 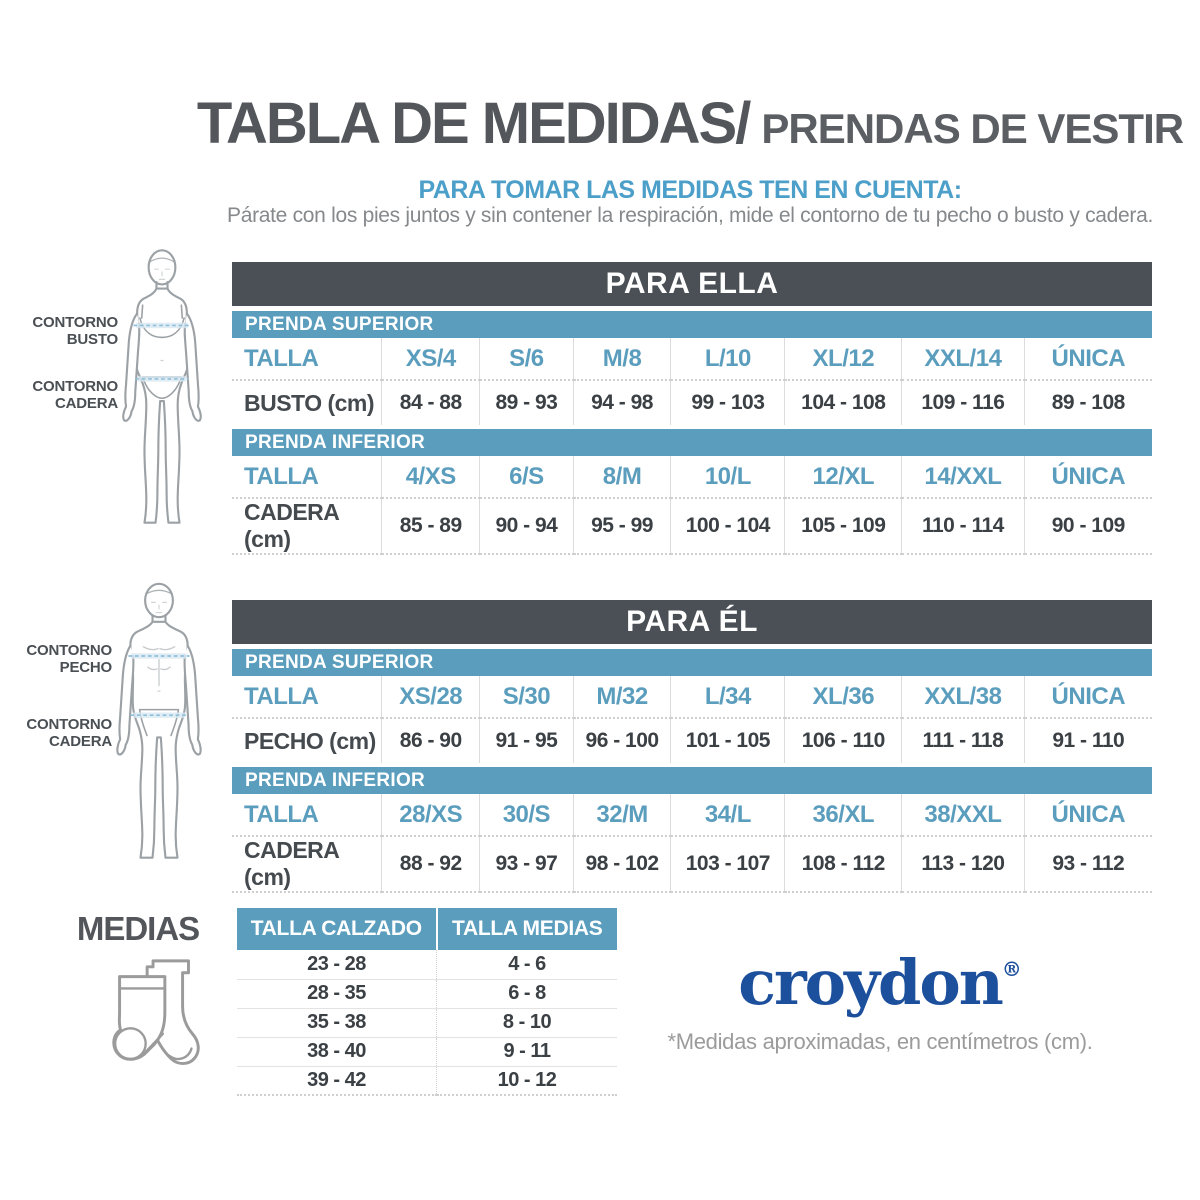 I want to click on table-row: 35 - 38 8 - 10, so click(x=427, y=1023).